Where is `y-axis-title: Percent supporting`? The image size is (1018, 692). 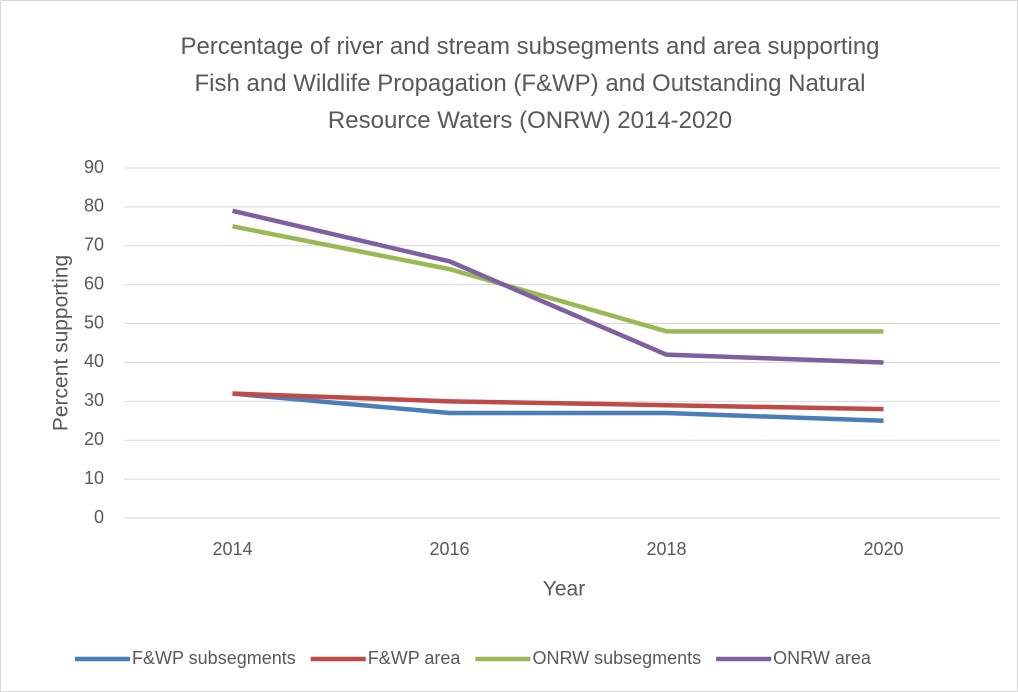
y-axis-title: Percent supporting is located at coordinates (61, 343).